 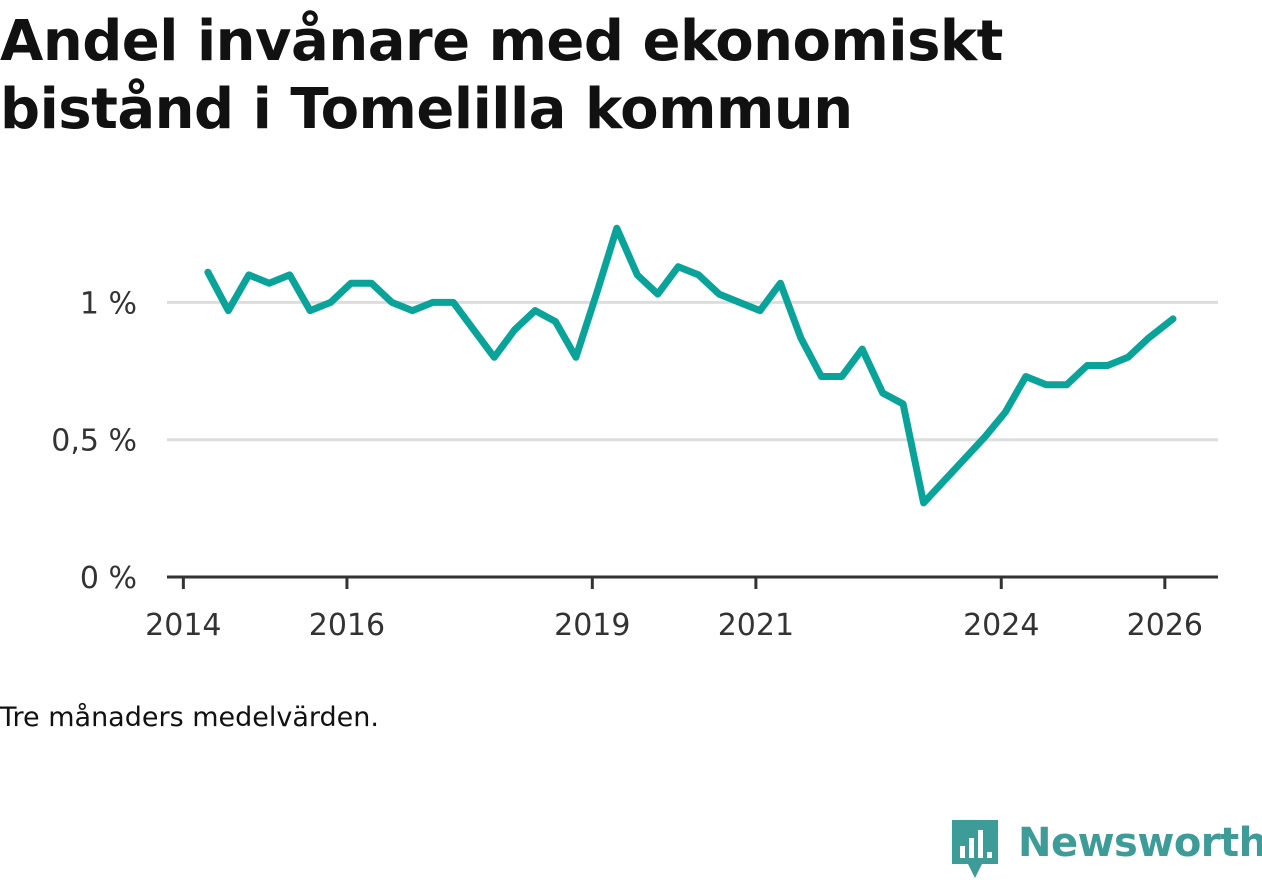 What do you see at coordinates (108, 578) in the screenshot?
I see `y-tick-label-0: 0 %` at bounding box center [108, 578].